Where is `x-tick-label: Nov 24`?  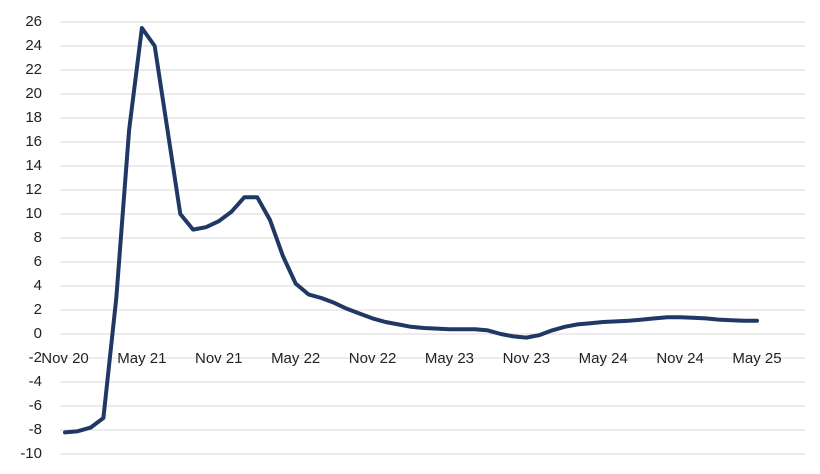
x-tick-label: Nov 24 is located at coordinates (680, 358).